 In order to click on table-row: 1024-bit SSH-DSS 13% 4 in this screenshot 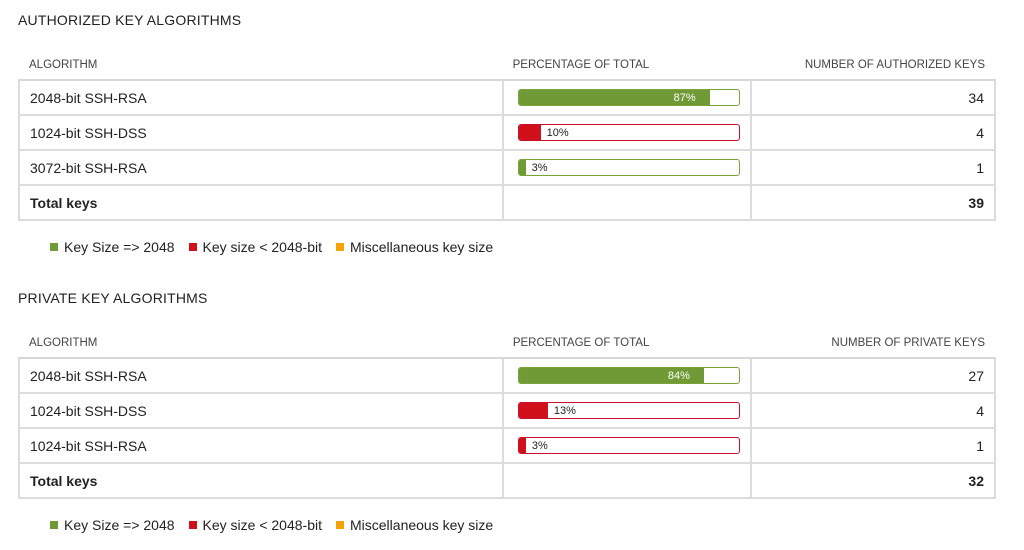, I will do `click(507, 411)`.